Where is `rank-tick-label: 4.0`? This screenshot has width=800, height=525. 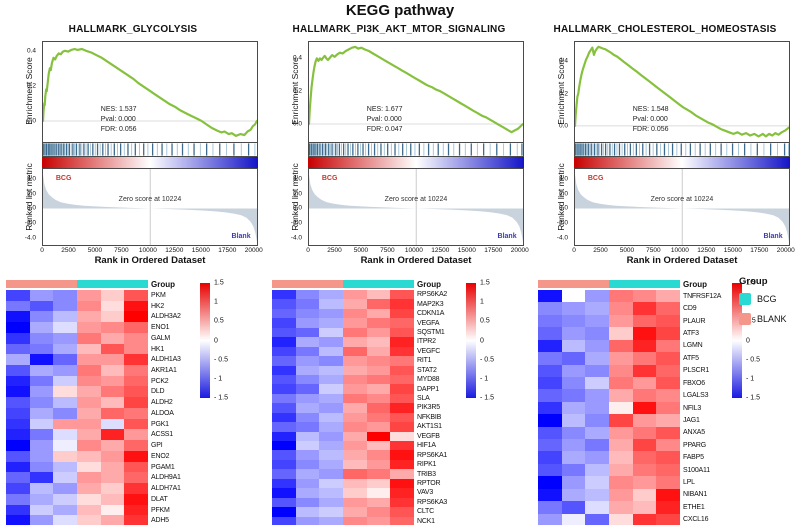 rank-tick-label: 4.0 is located at coordinates (31, 179).